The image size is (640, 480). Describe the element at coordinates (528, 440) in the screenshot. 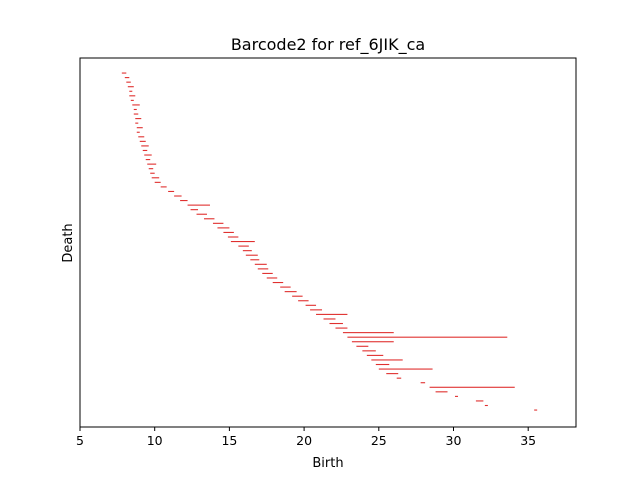

I see `x-tick-label: 35` at that location.